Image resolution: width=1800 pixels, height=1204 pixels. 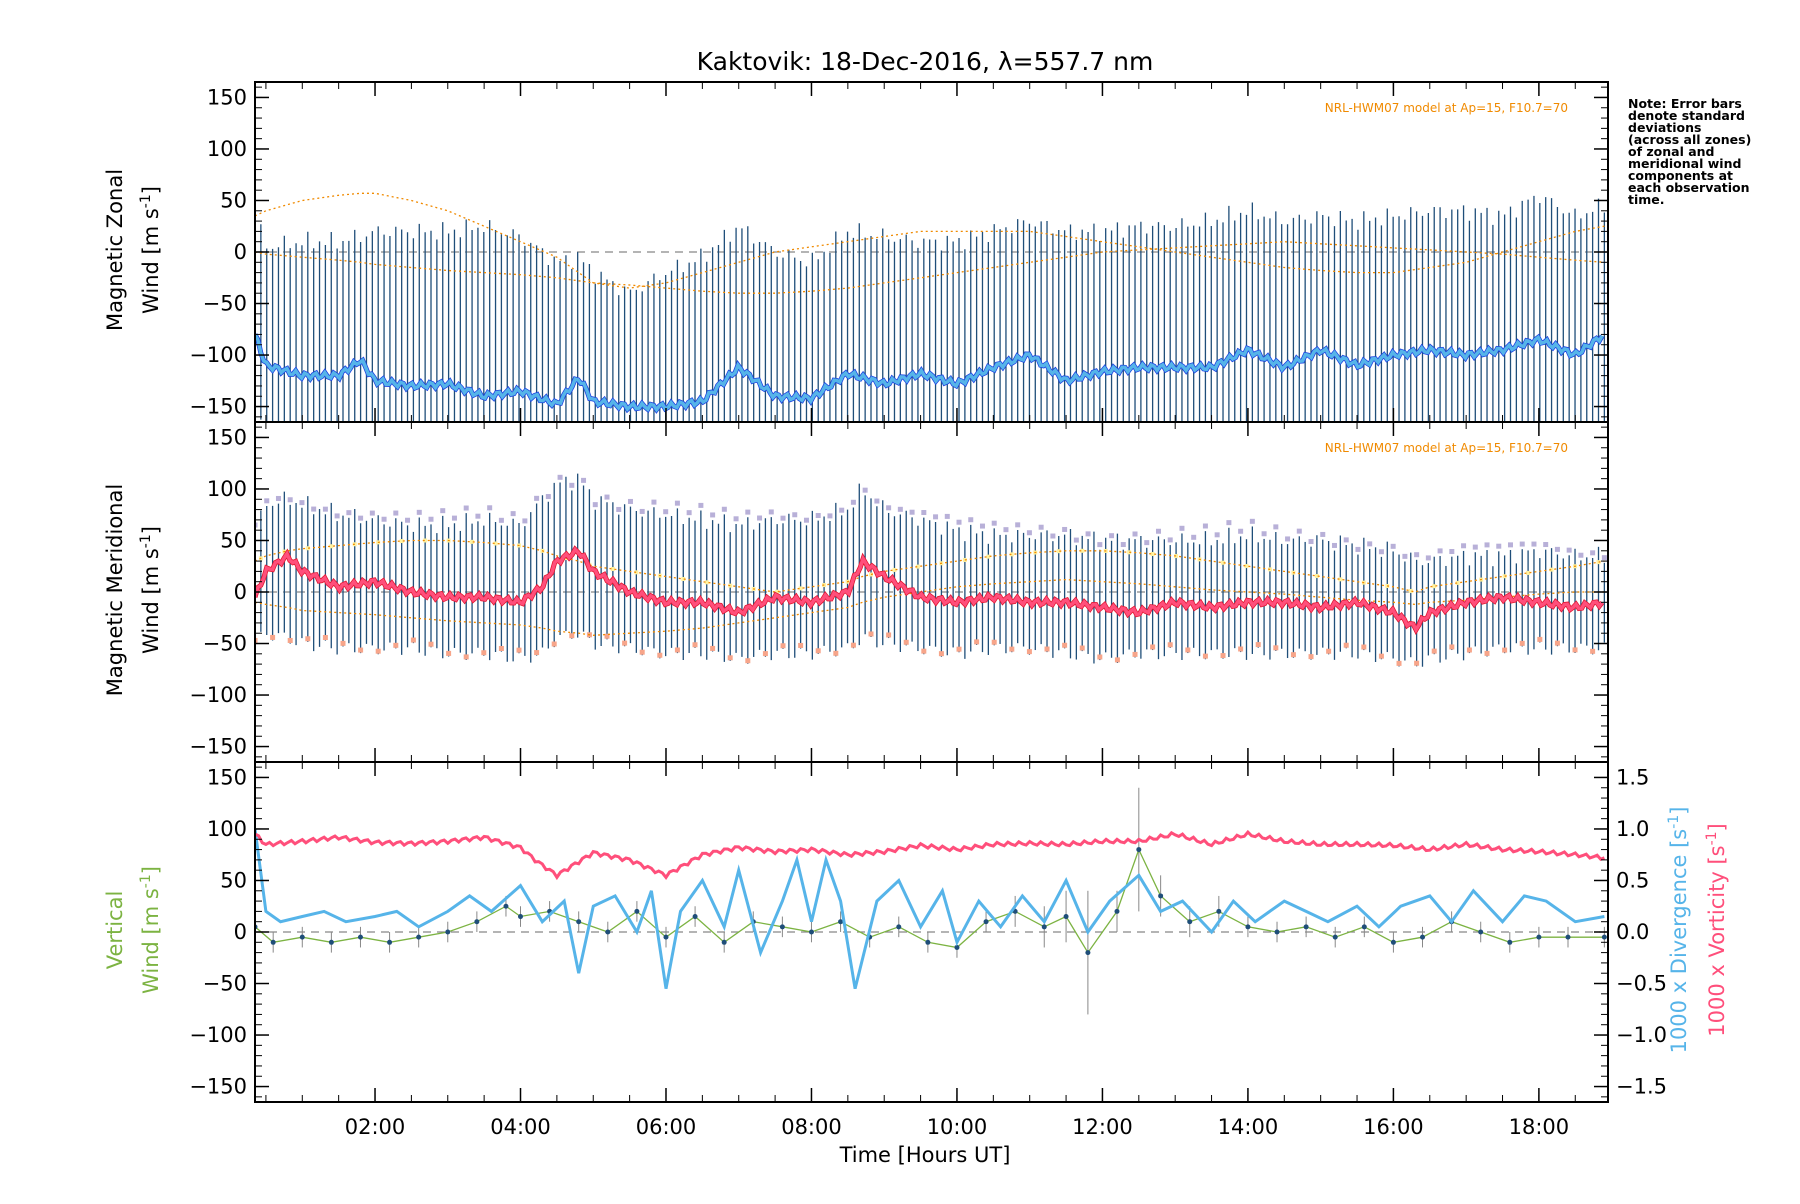 I want to click on ylabel-zonal: Magnetic Zonal, so click(x=115, y=250).